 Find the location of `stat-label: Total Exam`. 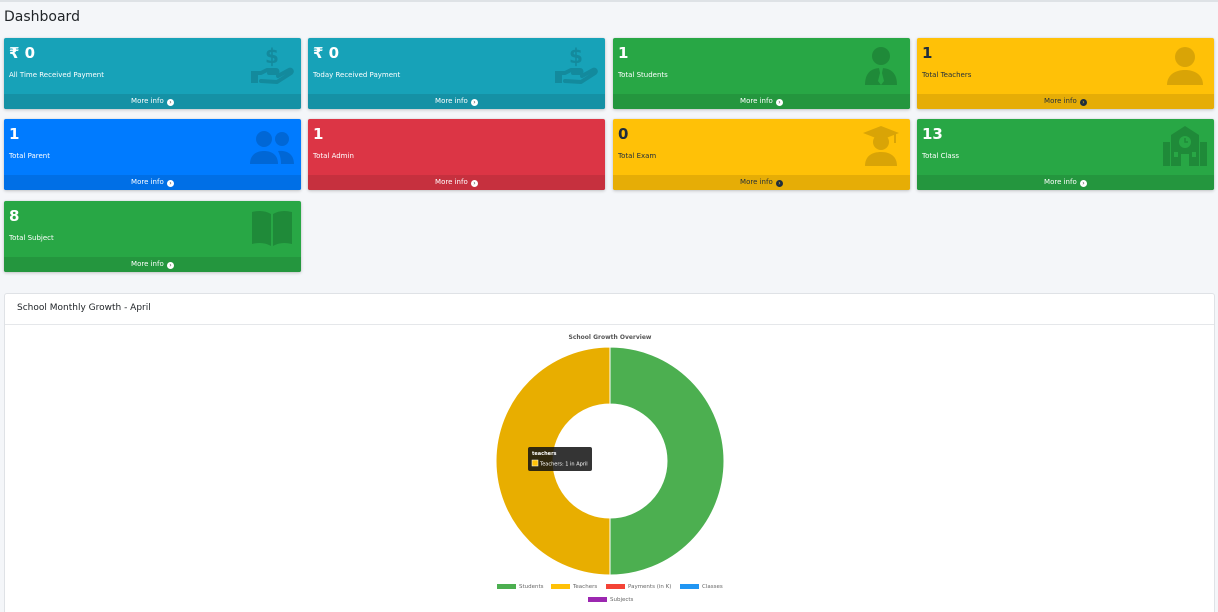

stat-label: Total Exam is located at coordinates (637, 156).